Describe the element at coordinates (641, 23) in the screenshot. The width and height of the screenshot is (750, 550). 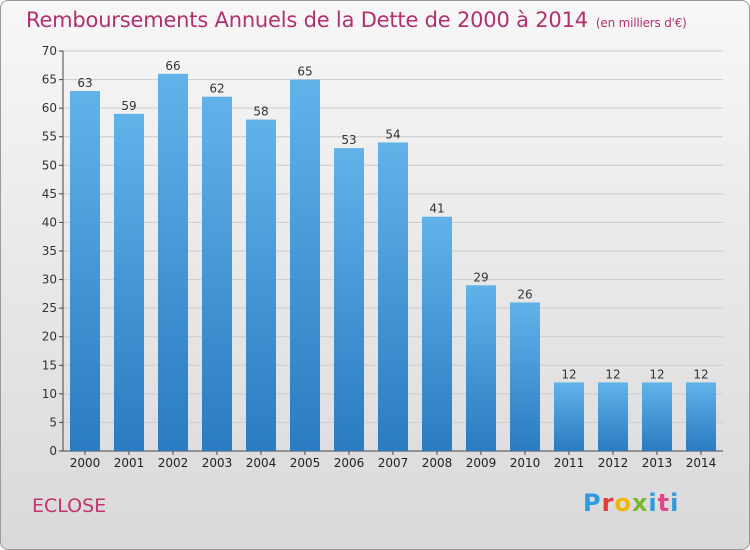
I see `chart-unit: (en milliers d'€)` at that location.